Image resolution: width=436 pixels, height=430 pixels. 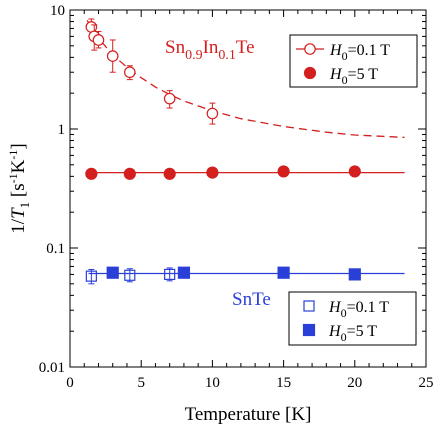 What do you see at coordinates (52, 368) in the screenshot?
I see `y-tick-label: 0.01` at bounding box center [52, 368].